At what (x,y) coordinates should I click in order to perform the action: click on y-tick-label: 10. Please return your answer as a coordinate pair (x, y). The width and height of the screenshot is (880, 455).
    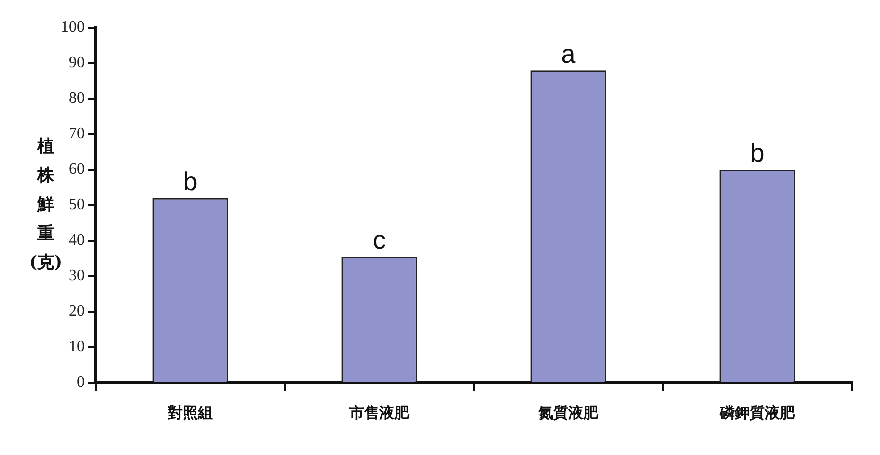
    Looking at the image, I should click on (77, 347).